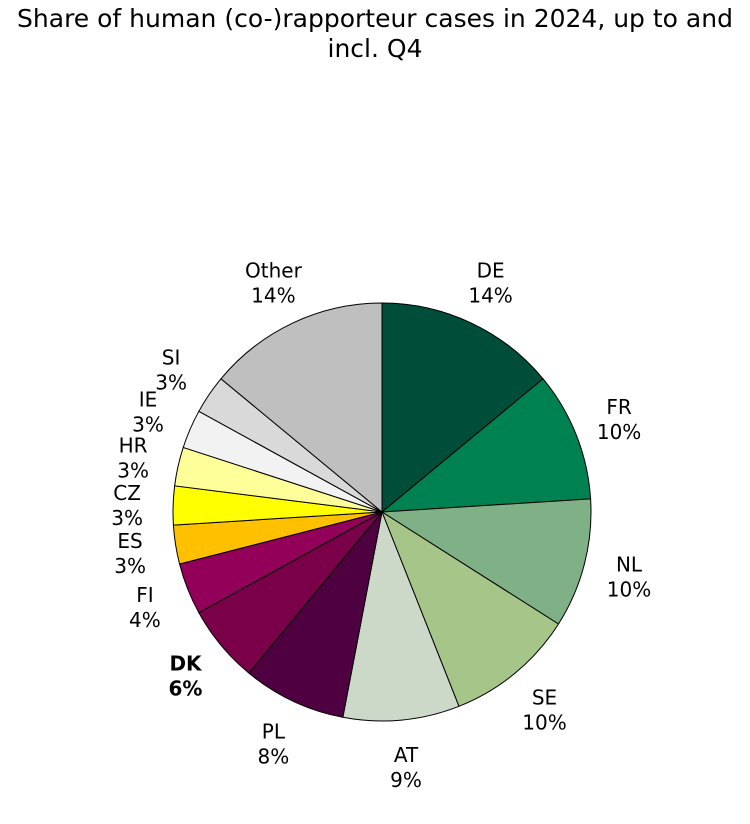 The height and width of the screenshot is (824, 750). Describe the element at coordinates (486, 445) in the screenshot. I see `pie-slice-fr` at that location.